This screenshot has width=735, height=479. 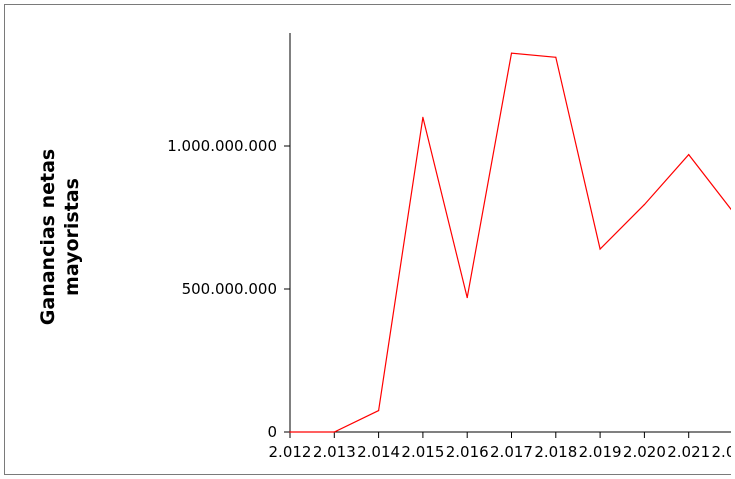 What do you see at coordinates (290, 452) in the screenshot?
I see `x-tick-label-0: 2.012` at bounding box center [290, 452].